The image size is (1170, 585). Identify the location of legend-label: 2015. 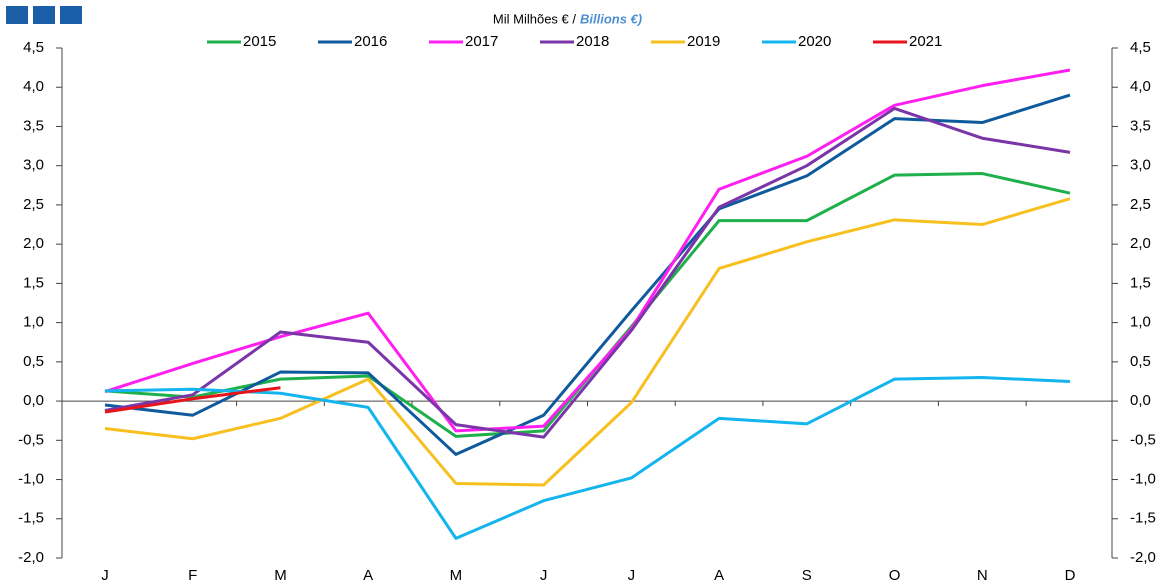
(259, 41).